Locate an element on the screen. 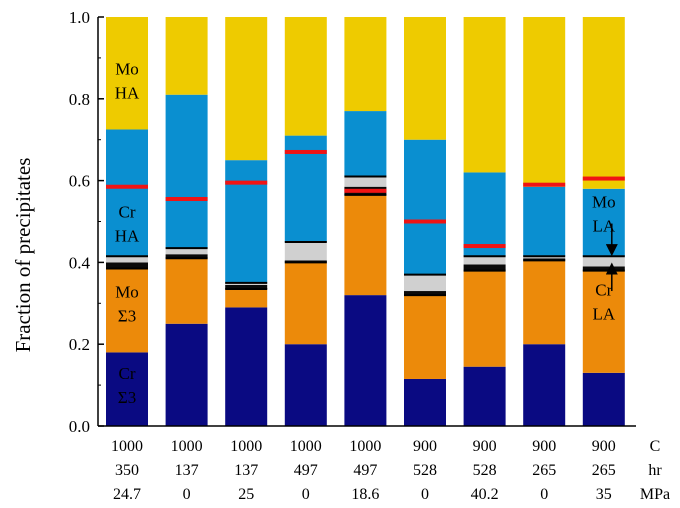 This screenshot has width=680, height=508. condition-stress: 40.2 is located at coordinates (485, 494).